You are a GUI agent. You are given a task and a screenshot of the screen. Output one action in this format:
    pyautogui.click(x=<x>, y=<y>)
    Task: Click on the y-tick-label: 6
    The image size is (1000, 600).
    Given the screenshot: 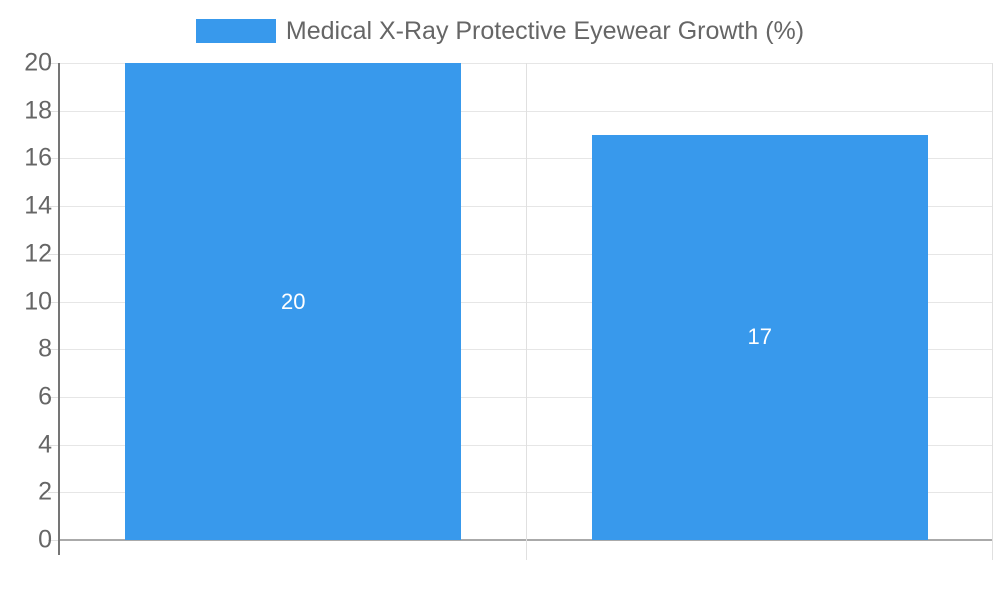 What is the action you would take?
    pyautogui.click(x=45, y=396)
    